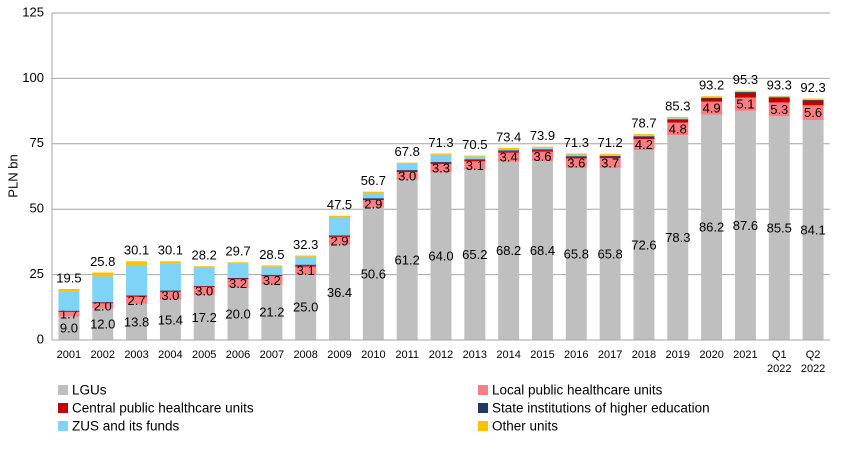 This screenshot has width=863, height=450. Describe the element at coordinates (407, 355) in the screenshot. I see `x-tick-label: 2011` at that location.